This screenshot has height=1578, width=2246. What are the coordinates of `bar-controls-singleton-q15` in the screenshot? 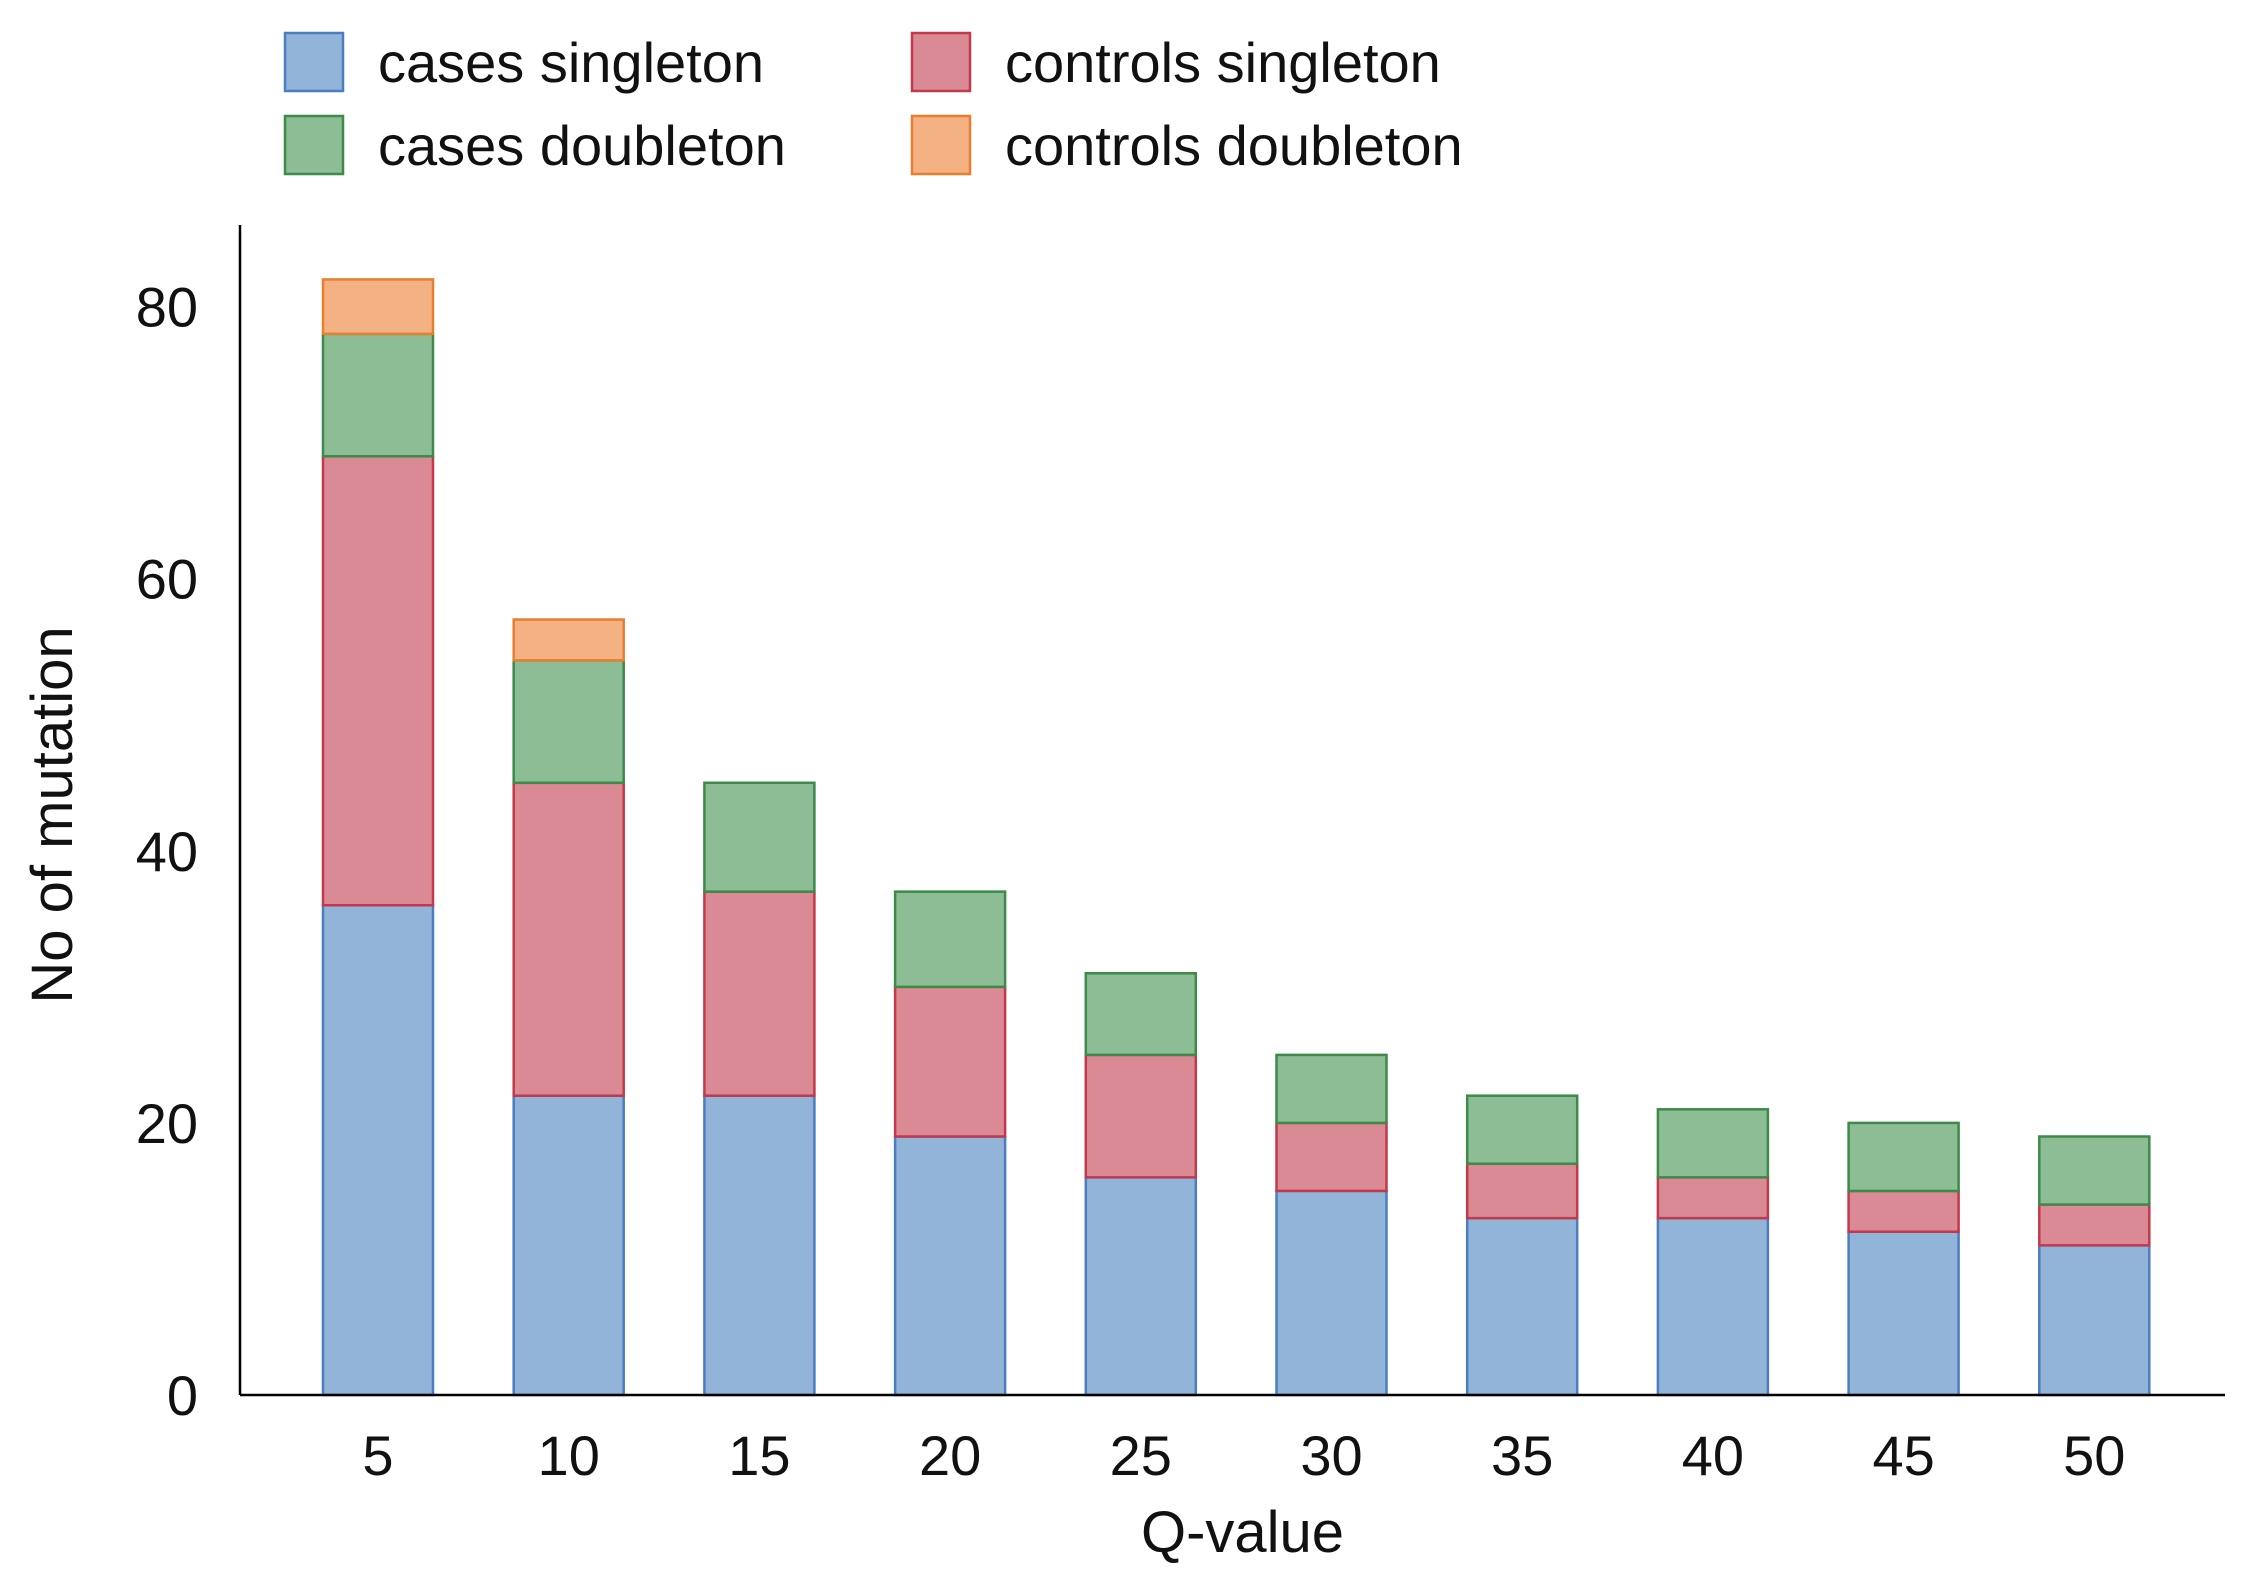 It's located at (759, 993).